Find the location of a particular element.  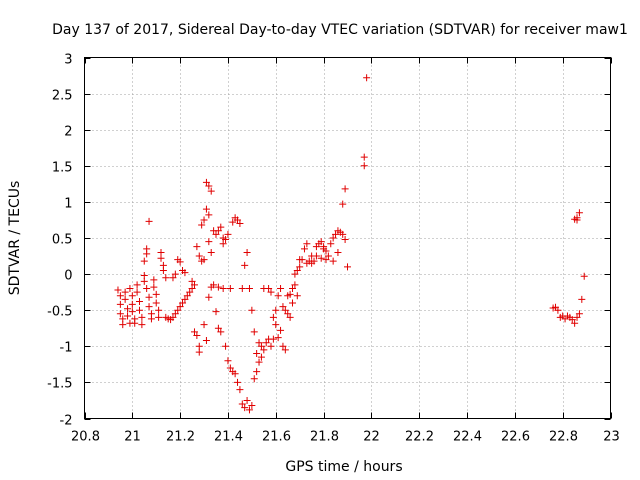

x-axis-label: GPS time / hours is located at coordinates (343, 467).